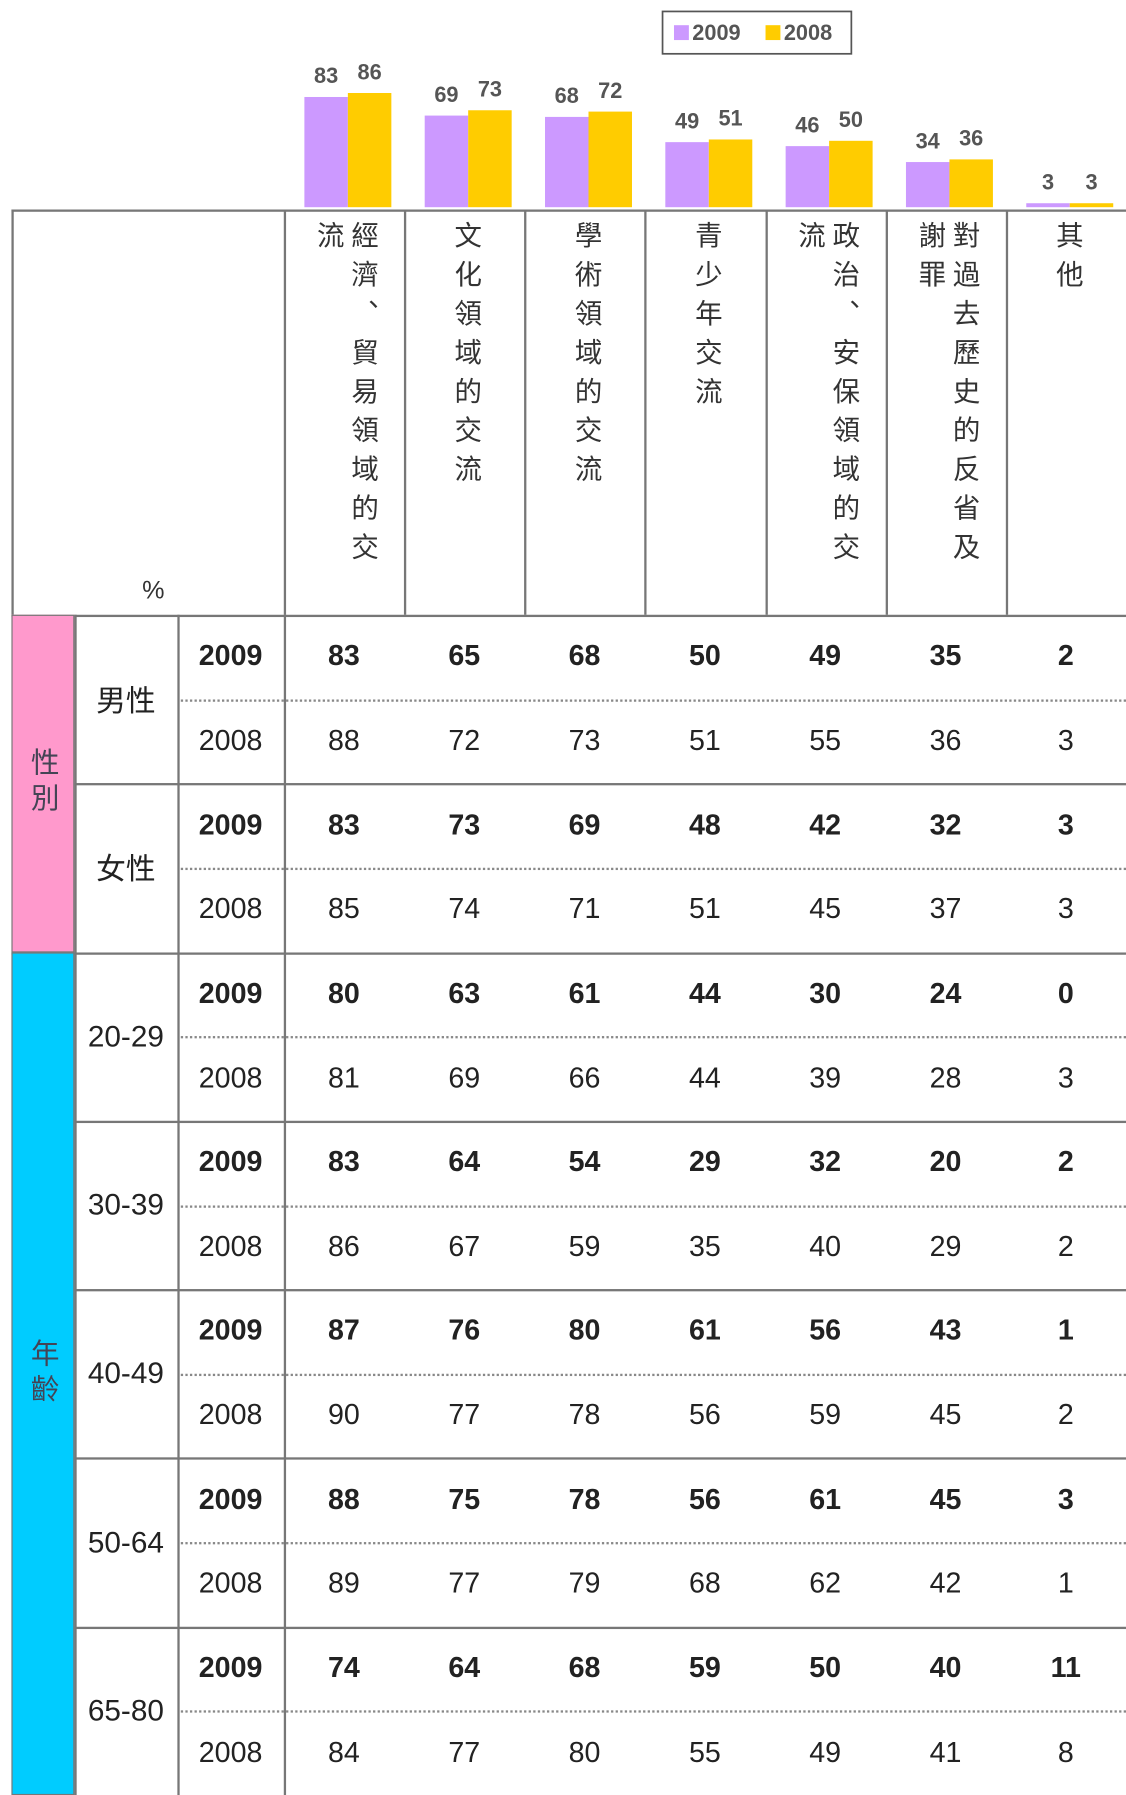 The width and height of the screenshot is (1126, 1795). I want to click on table-value: 72, so click(464, 740).